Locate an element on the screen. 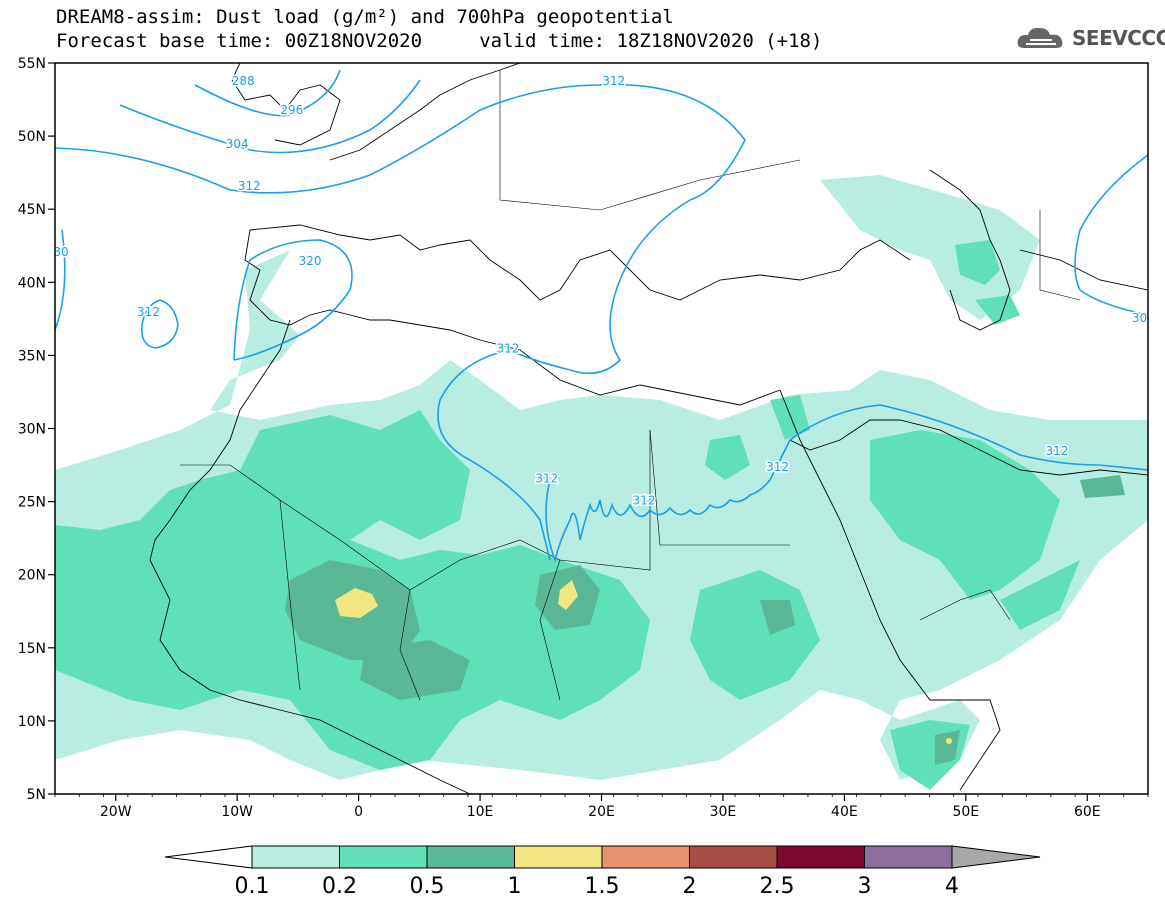  colorbar-label: 3 is located at coordinates (865, 886).